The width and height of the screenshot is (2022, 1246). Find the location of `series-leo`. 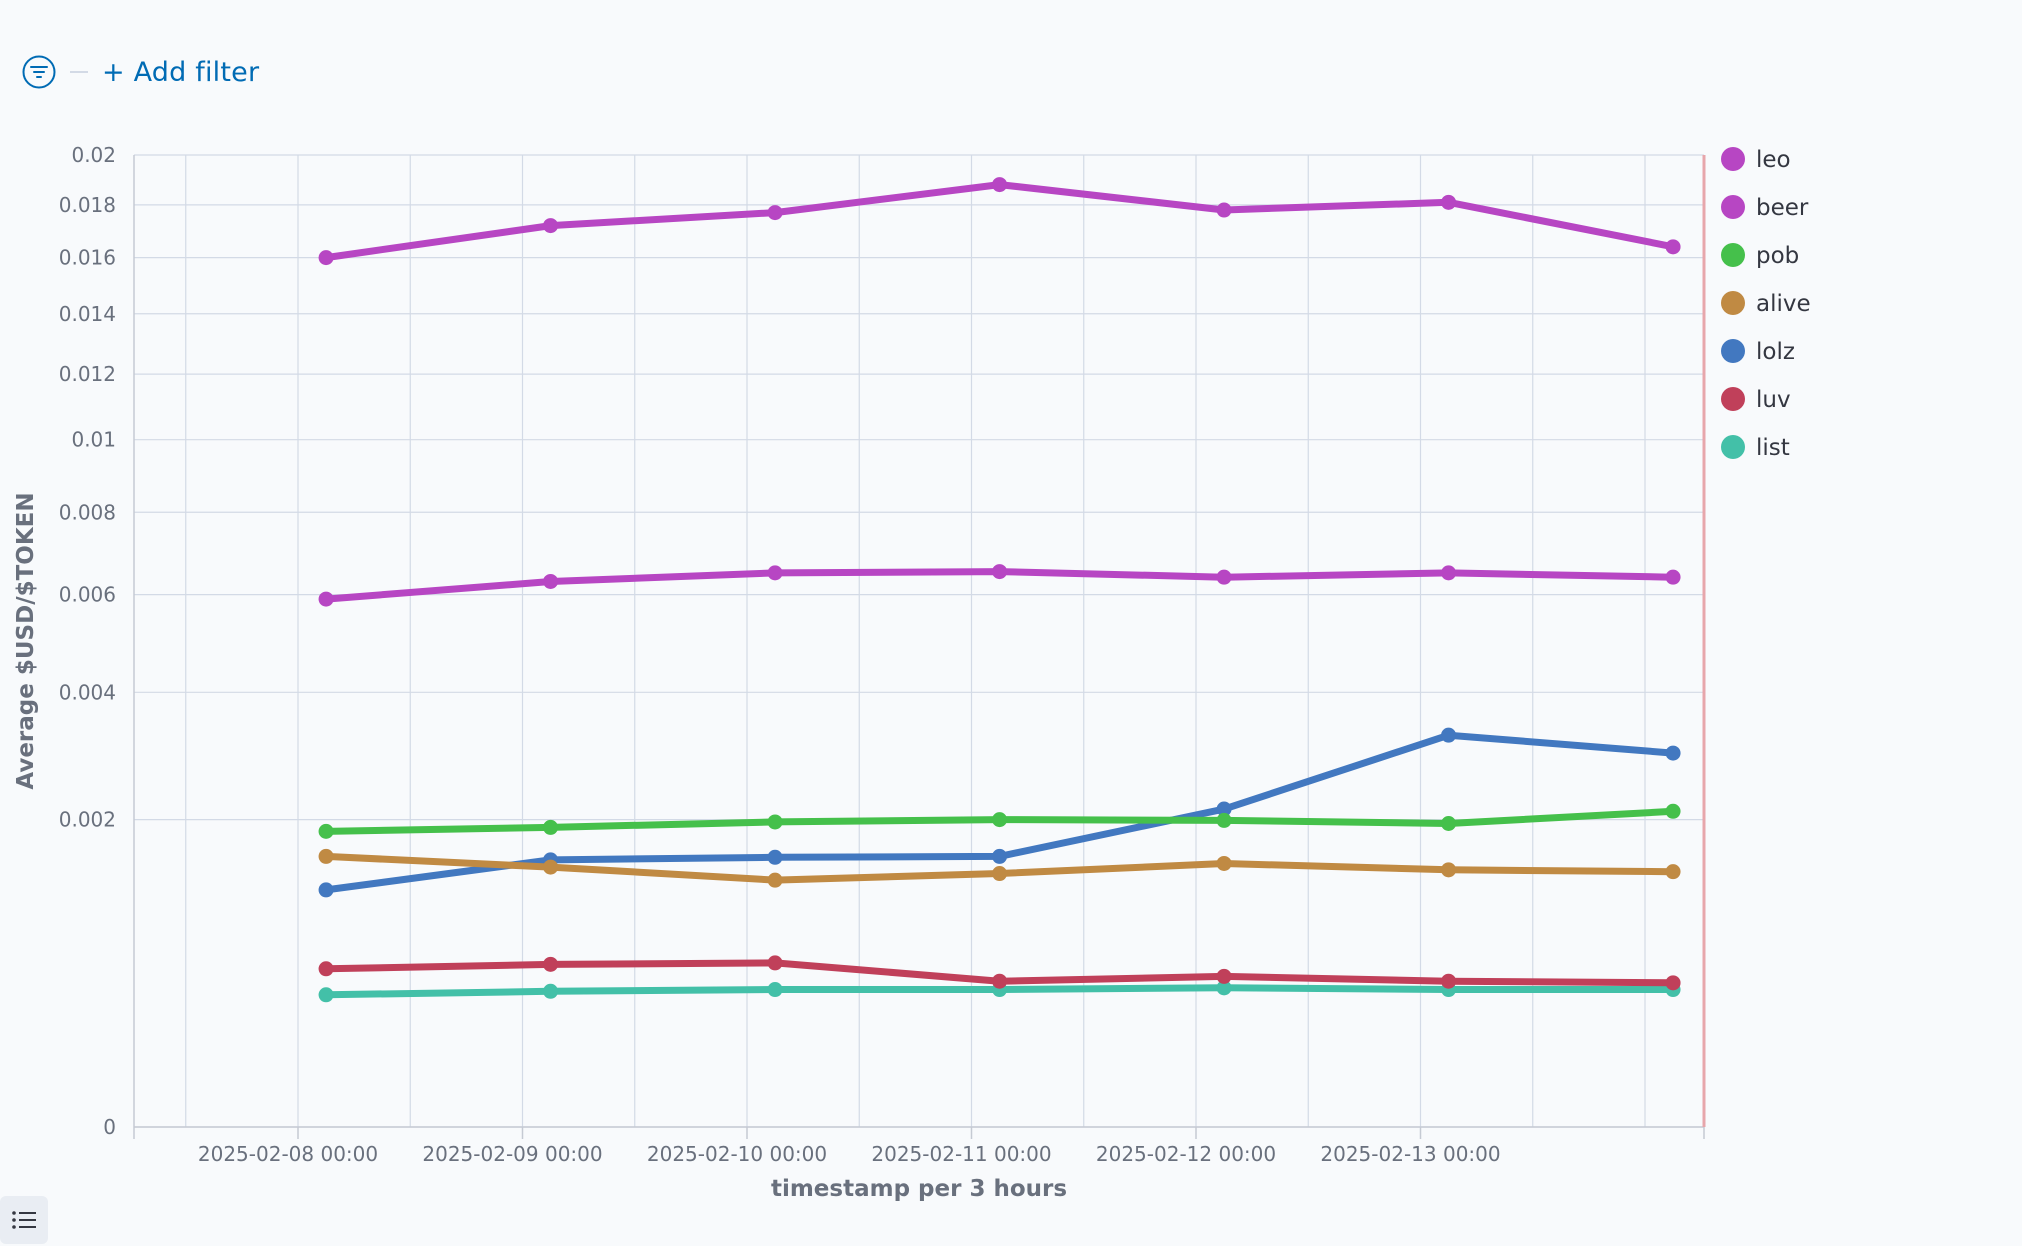

series-leo is located at coordinates (999, 221).